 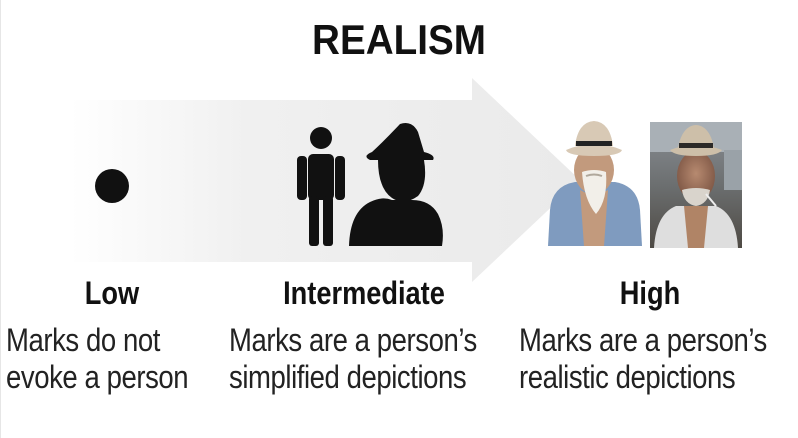 What do you see at coordinates (112, 186) in the screenshot?
I see `dot-icon` at bounding box center [112, 186].